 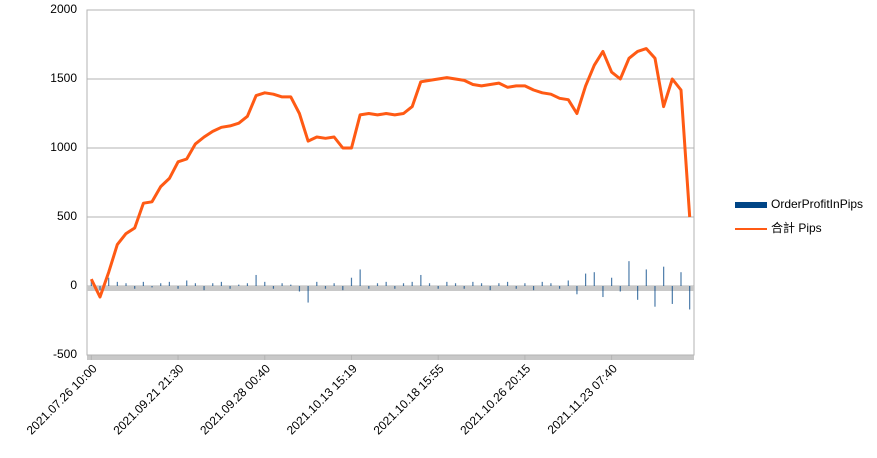 I want to click on legend-symbol, so click(x=751, y=205).